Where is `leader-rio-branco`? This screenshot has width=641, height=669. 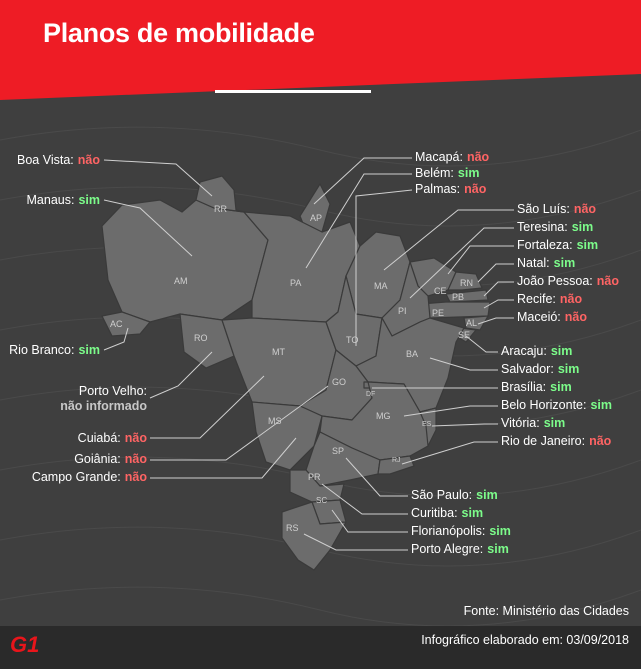
leader-rio-branco is located at coordinates (116, 339).